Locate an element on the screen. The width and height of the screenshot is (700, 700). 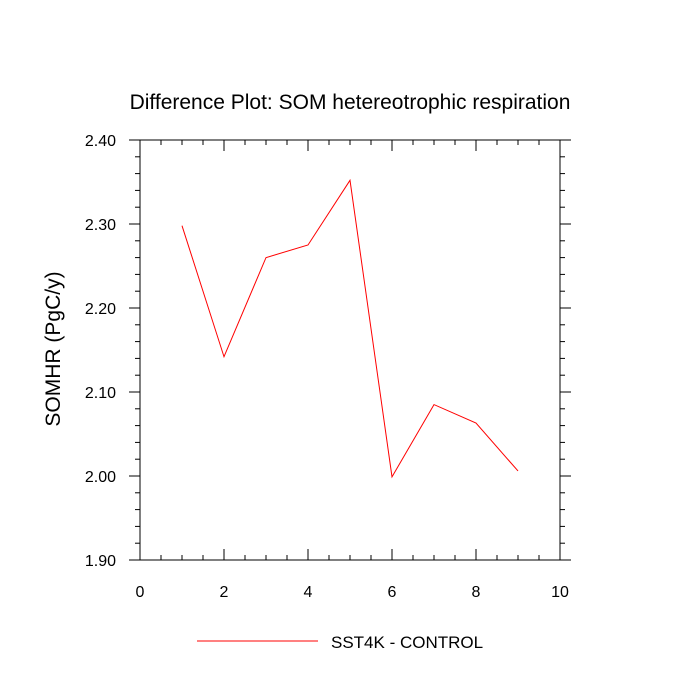
x-tick-label: 4 is located at coordinates (308, 592).